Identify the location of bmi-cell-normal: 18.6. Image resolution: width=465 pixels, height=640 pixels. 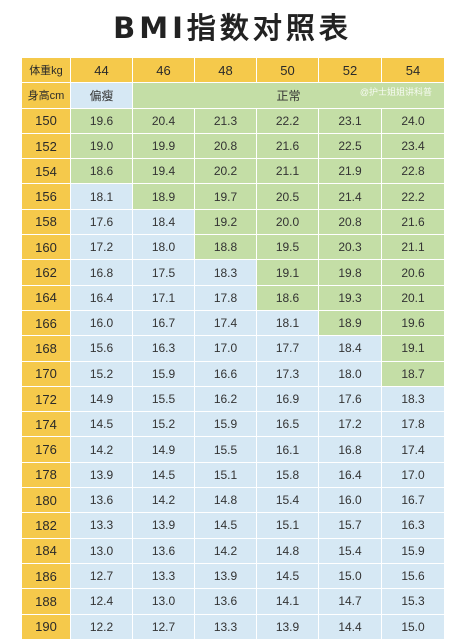
(101, 171).